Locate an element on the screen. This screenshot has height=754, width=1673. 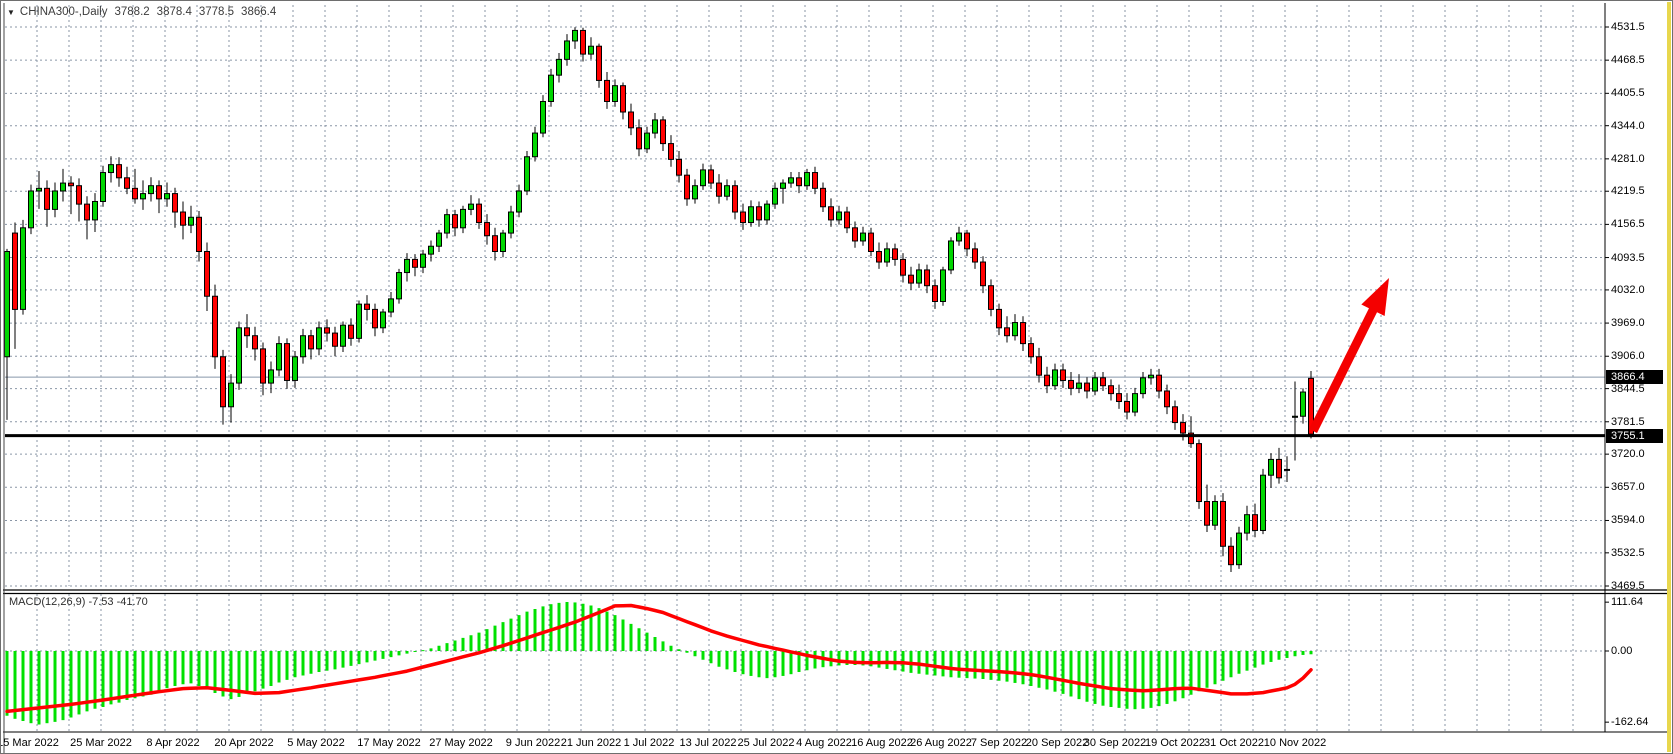
price-tick-label: 4093.5 is located at coordinates (1628, 257).